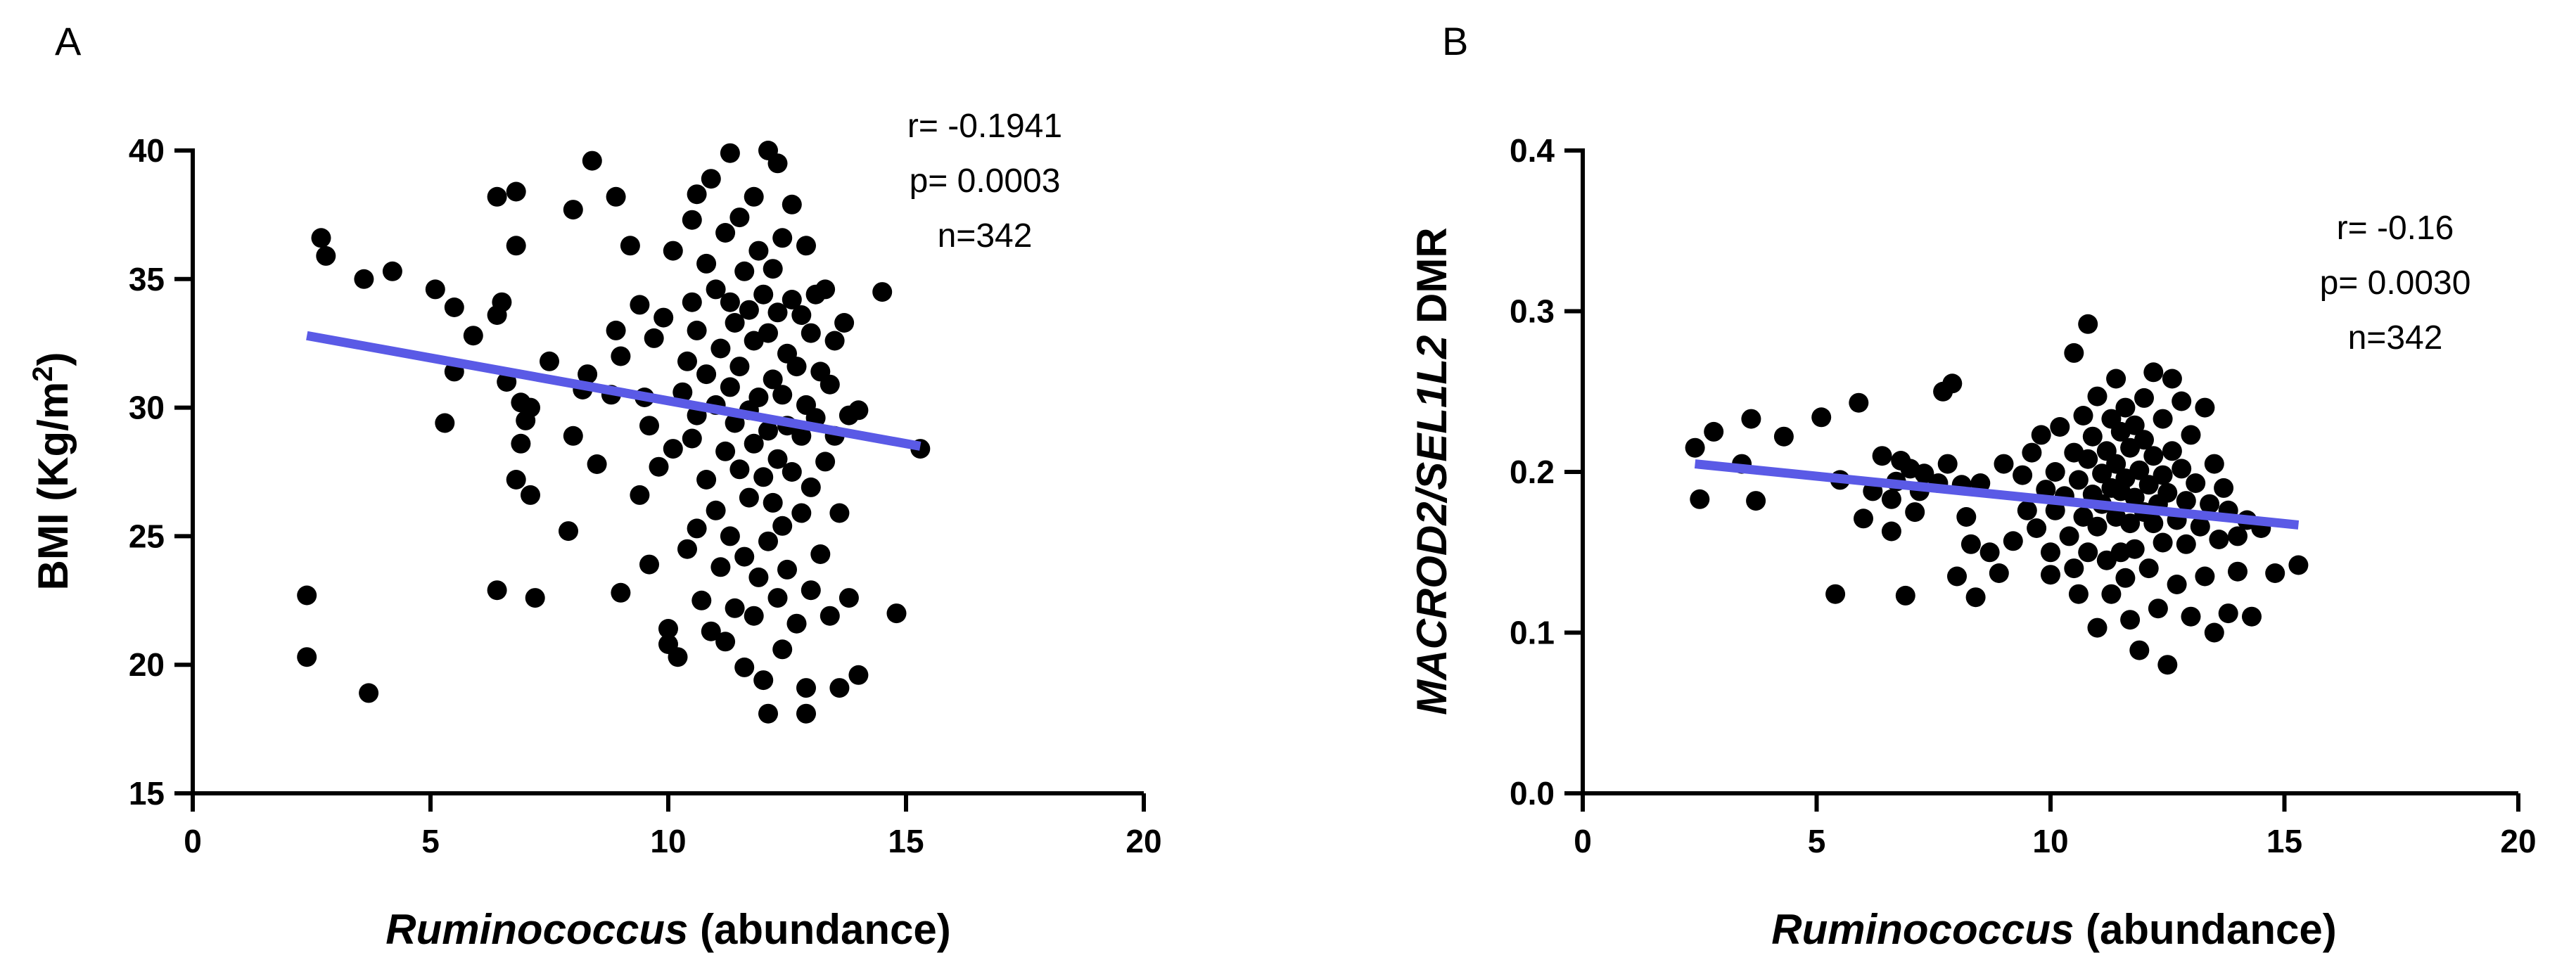 This screenshot has height=979, width=2576. What do you see at coordinates (1997, 494) in the screenshot?
I see `plot-b-area` at bounding box center [1997, 494].